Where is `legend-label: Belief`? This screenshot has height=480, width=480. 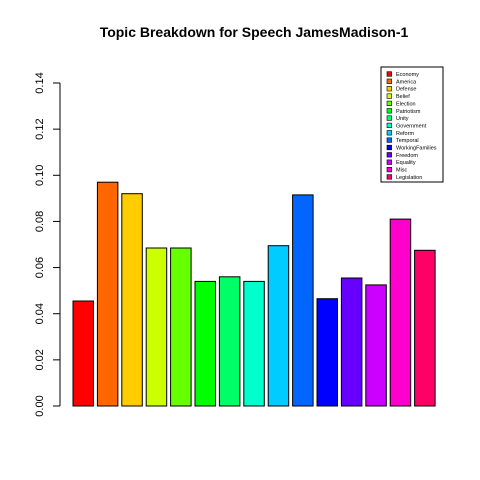 legend-label: Belief is located at coordinates (403, 97).